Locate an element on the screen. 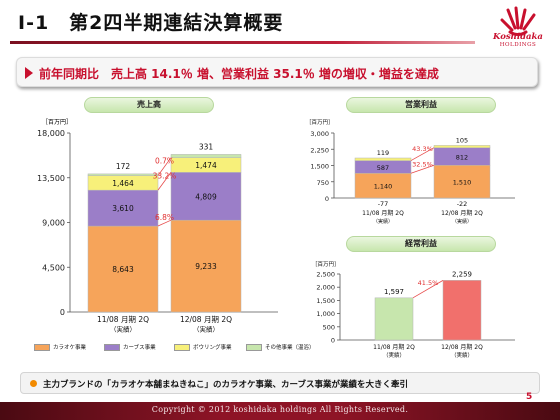  data-label: 172 is located at coordinates (123, 166).